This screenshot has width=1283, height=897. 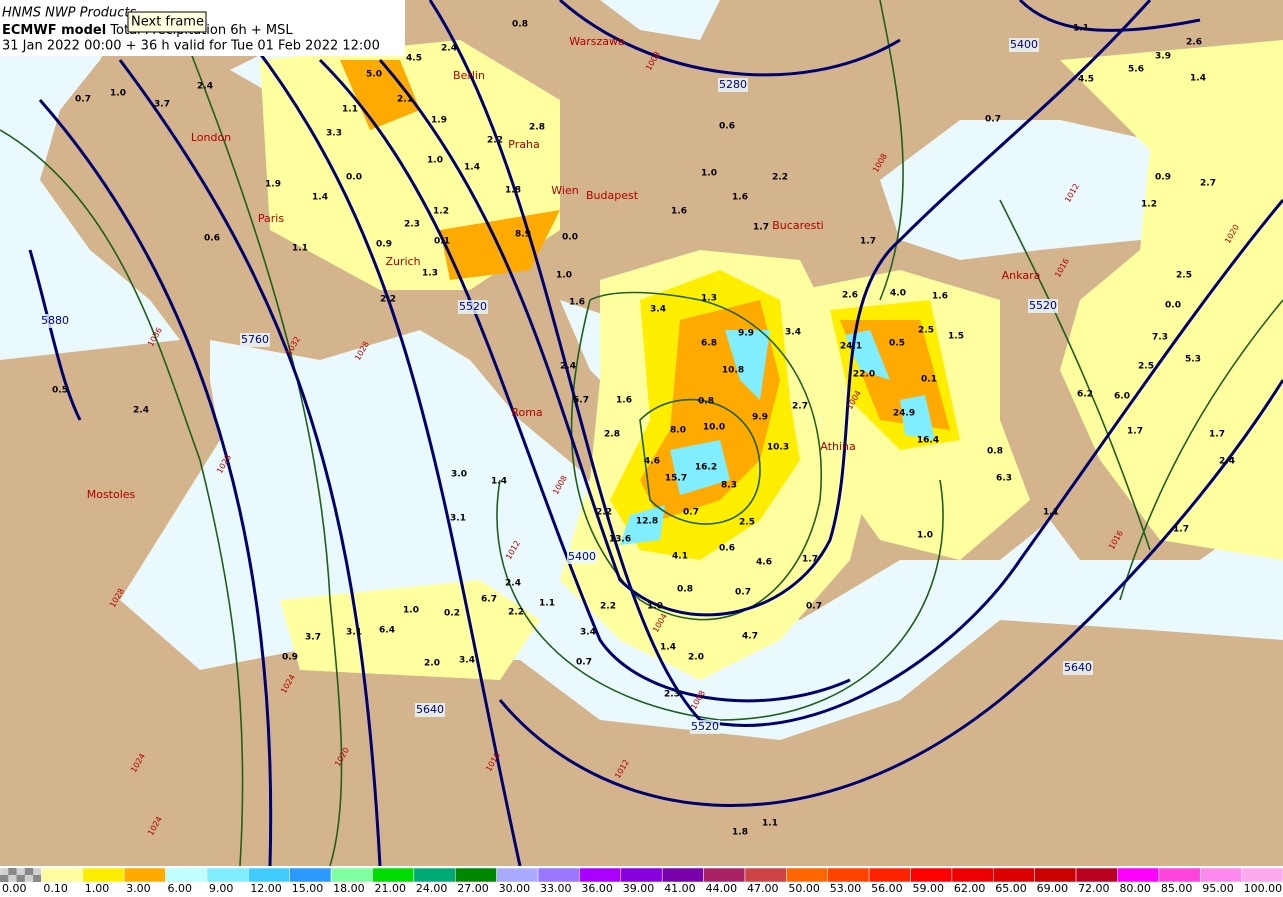 What do you see at coordinates (846, 888) in the screenshot?
I see `colorbar-label: 53.00` at bounding box center [846, 888].